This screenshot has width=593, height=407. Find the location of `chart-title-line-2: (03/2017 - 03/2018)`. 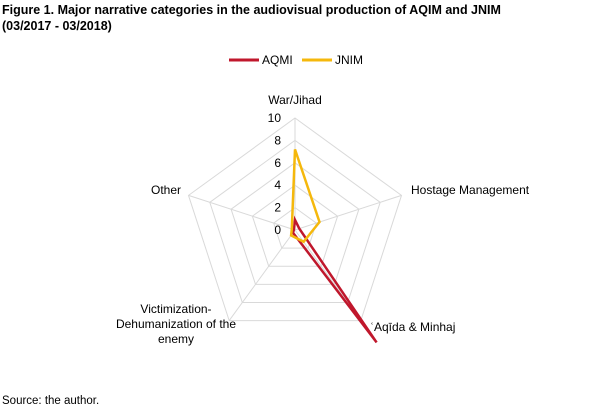

chart-title-line-2: (03/2017 - 03/2018) is located at coordinates (57, 26).